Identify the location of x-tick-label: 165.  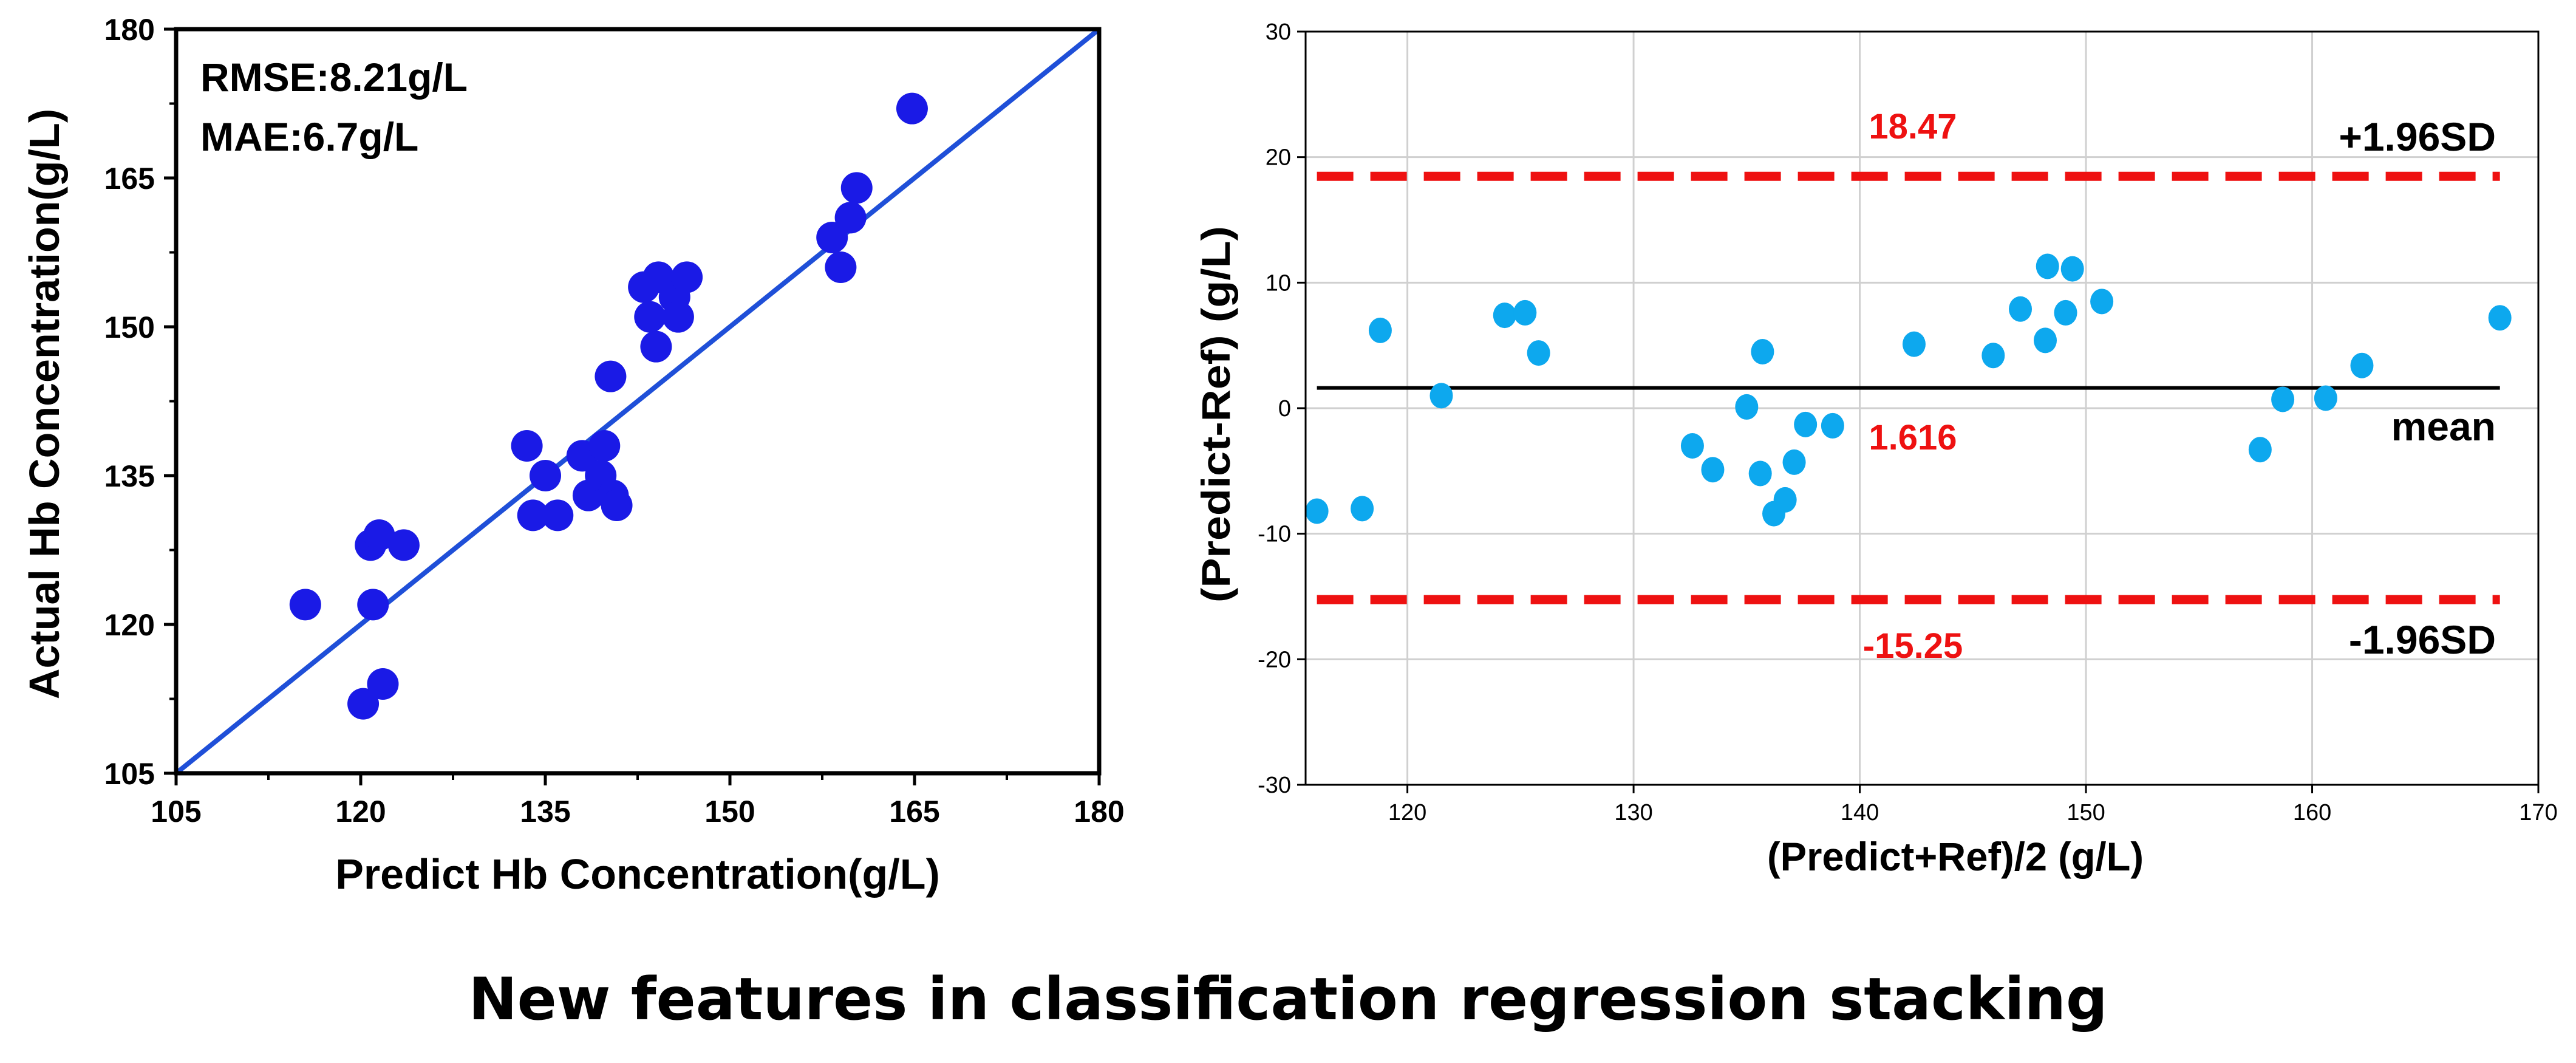
(914, 812).